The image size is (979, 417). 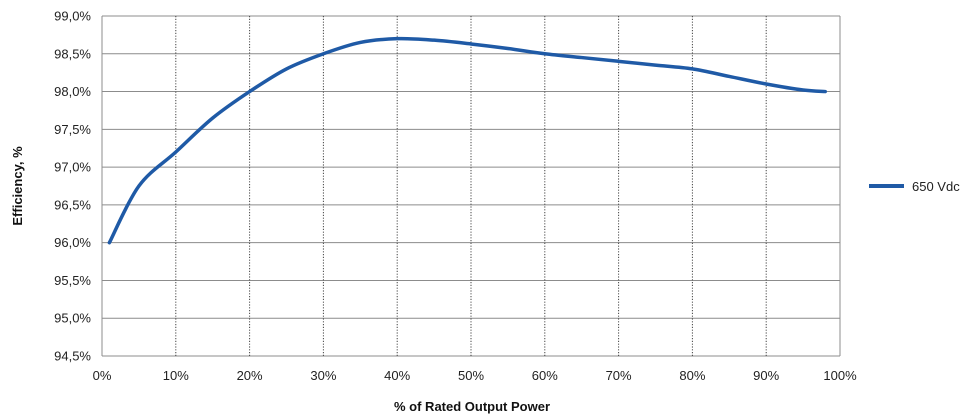 What do you see at coordinates (72, 129) in the screenshot?
I see `y-tick-label: 97,5%` at bounding box center [72, 129].